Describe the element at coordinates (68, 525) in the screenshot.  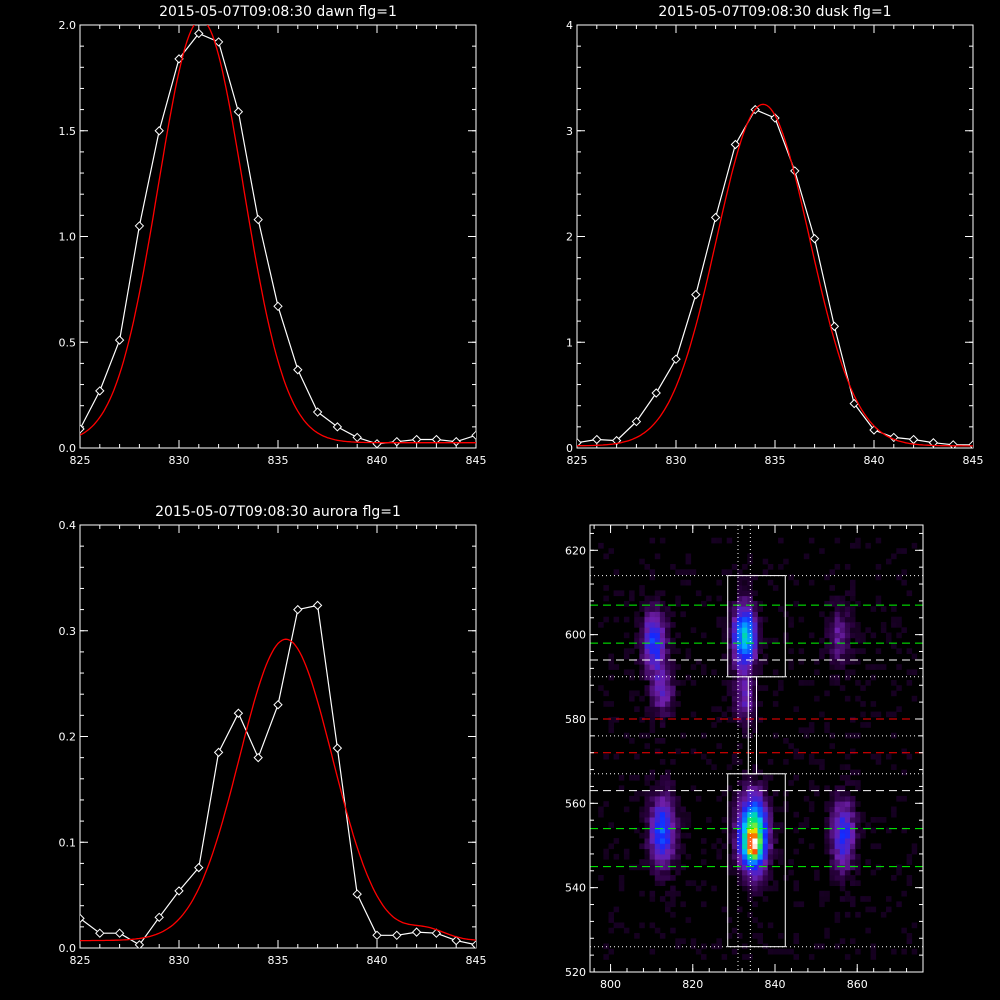
I see `y-tick-label: 0.4` at that location.